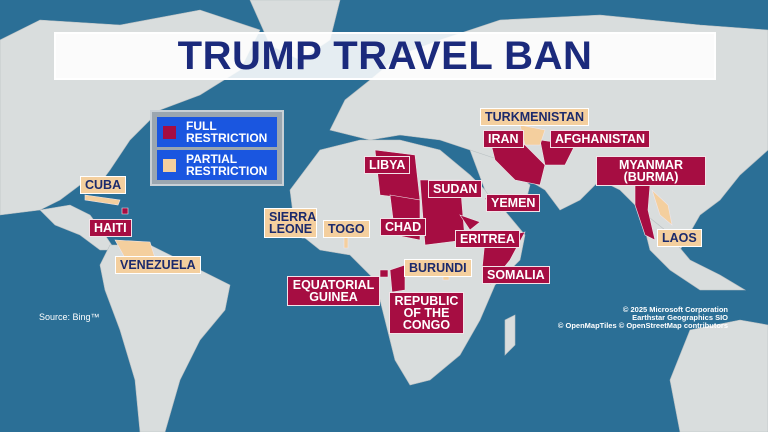 This screenshot has height=432, width=768. I want to click on legend-full-label: FULL RESTRICTION, so click(227, 132).